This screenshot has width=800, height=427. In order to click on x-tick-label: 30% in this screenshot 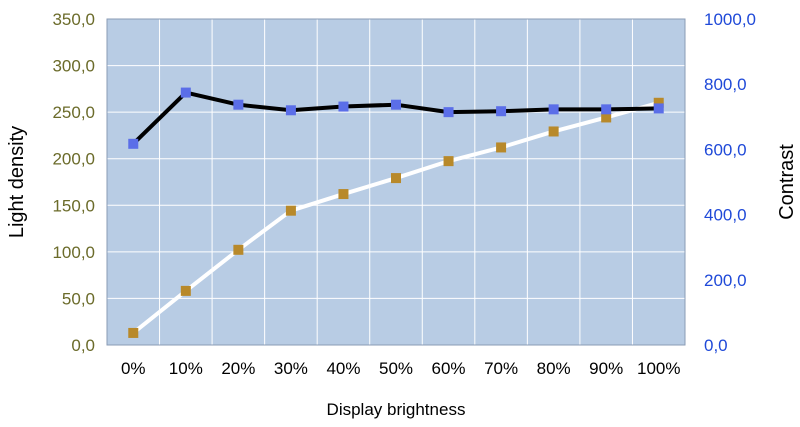, I will do `click(291, 368)`.